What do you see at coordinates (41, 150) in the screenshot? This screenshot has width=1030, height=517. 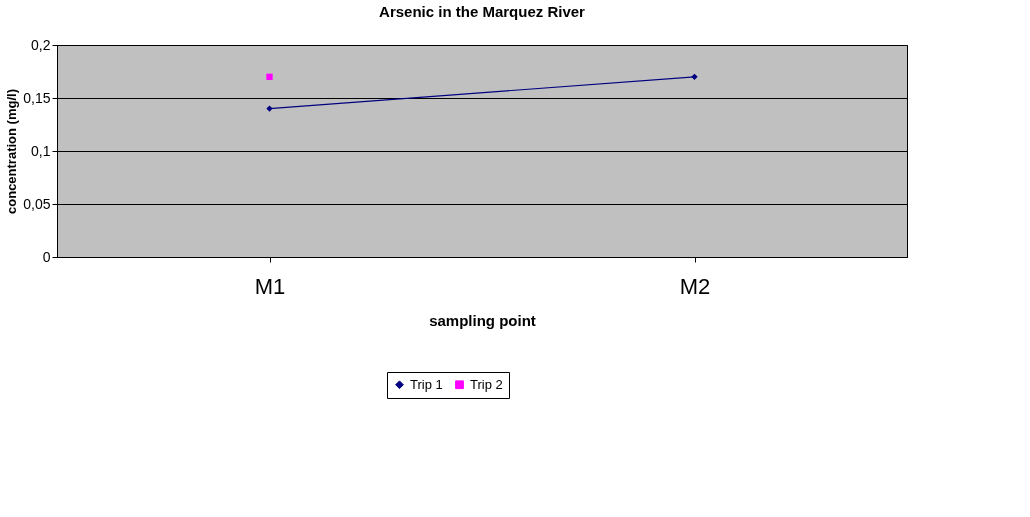 I see `y-tick-label: 0,1` at bounding box center [41, 150].